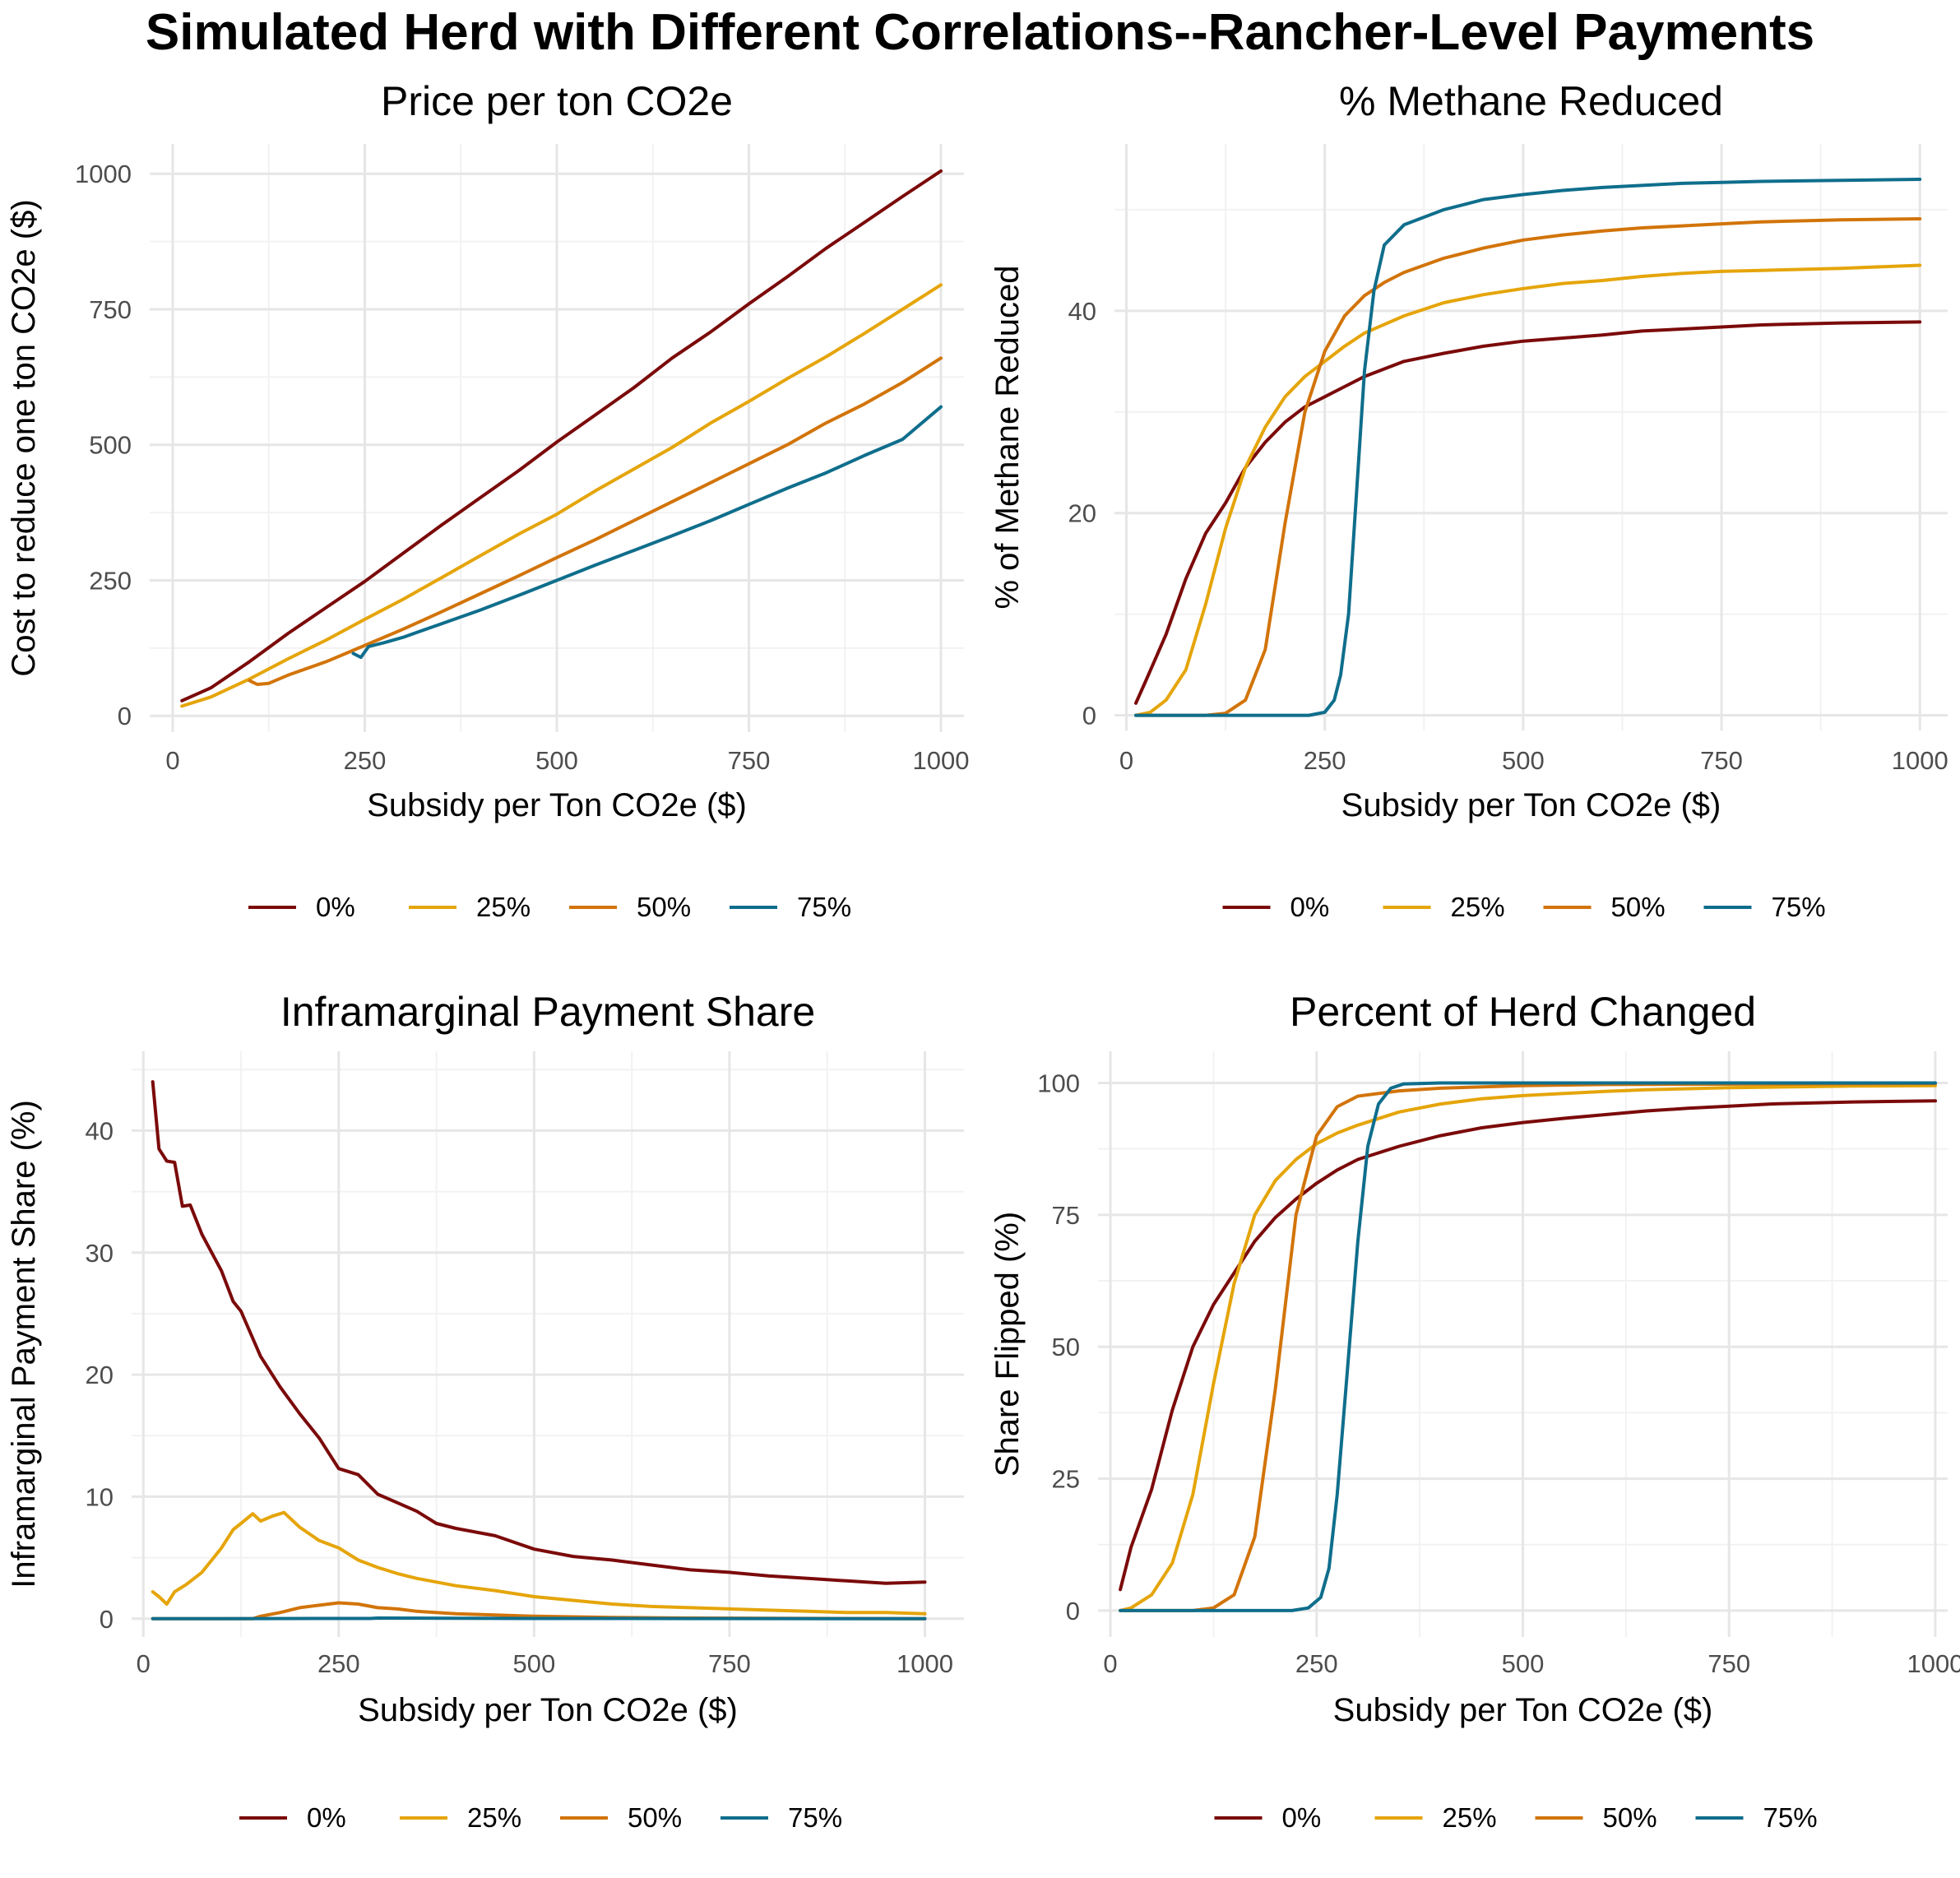  I want to click on y-axis-label: Share Flipped (%), so click(1008, 1344).